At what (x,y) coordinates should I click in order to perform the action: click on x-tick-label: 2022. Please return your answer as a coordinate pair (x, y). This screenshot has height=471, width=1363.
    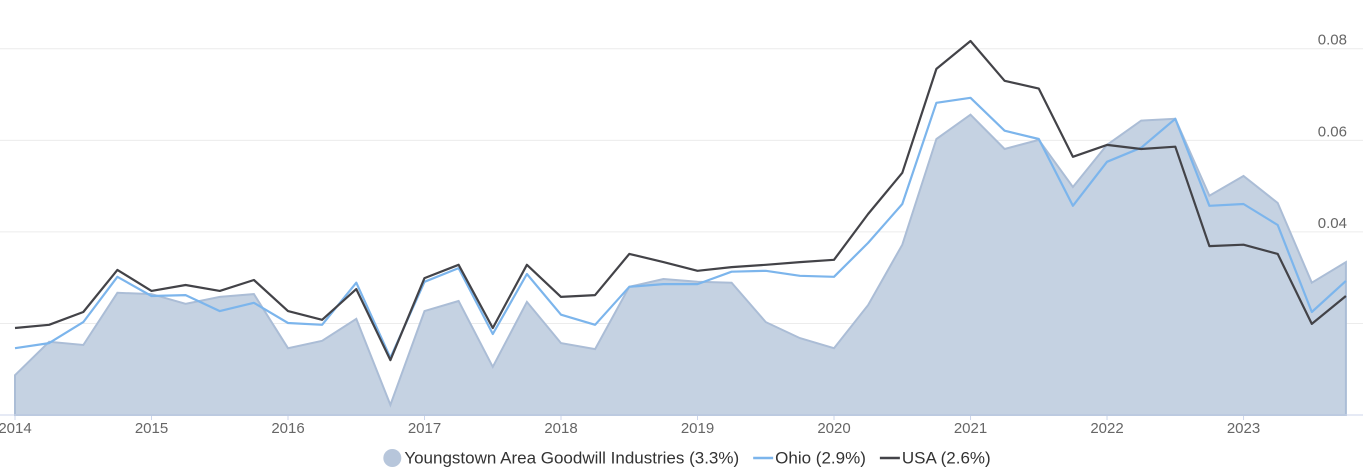
    Looking at the image, I should click on (1106, 428).